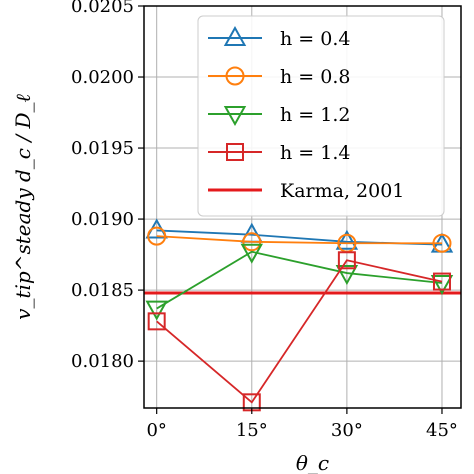  What do you see at coordinates (442, 430) in the screenshot?
I see `x-tick-label: 45°` at bounding box center [442, 430].